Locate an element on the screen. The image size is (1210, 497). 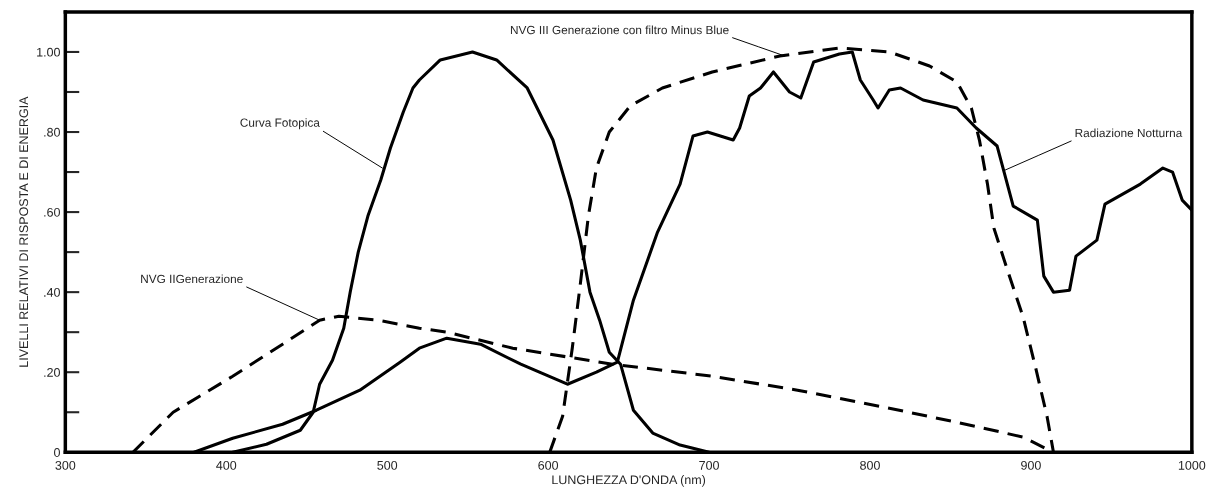
x-tick-label: 600 is located at coordinates (548, 465).